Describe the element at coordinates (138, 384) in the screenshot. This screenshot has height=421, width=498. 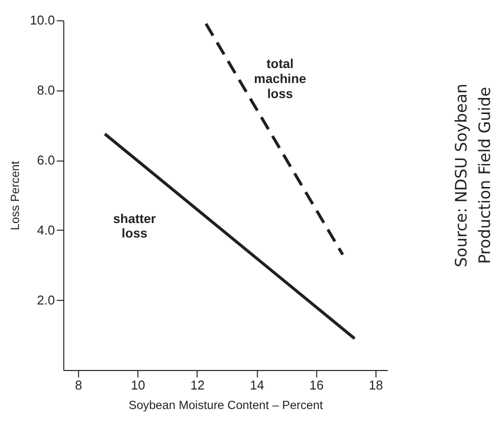
I see `x-tick-label: 10` at that location.